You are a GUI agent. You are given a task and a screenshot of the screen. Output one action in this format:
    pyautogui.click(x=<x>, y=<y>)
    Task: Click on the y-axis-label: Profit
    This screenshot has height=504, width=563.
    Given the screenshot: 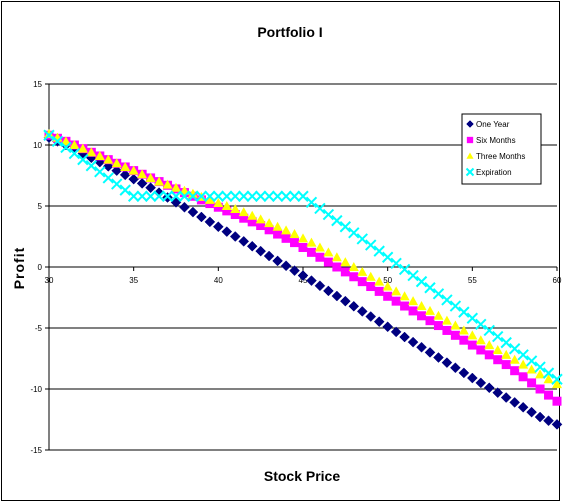 What is the action you would take?
    pyautogui.click(x=19, y=268)
    